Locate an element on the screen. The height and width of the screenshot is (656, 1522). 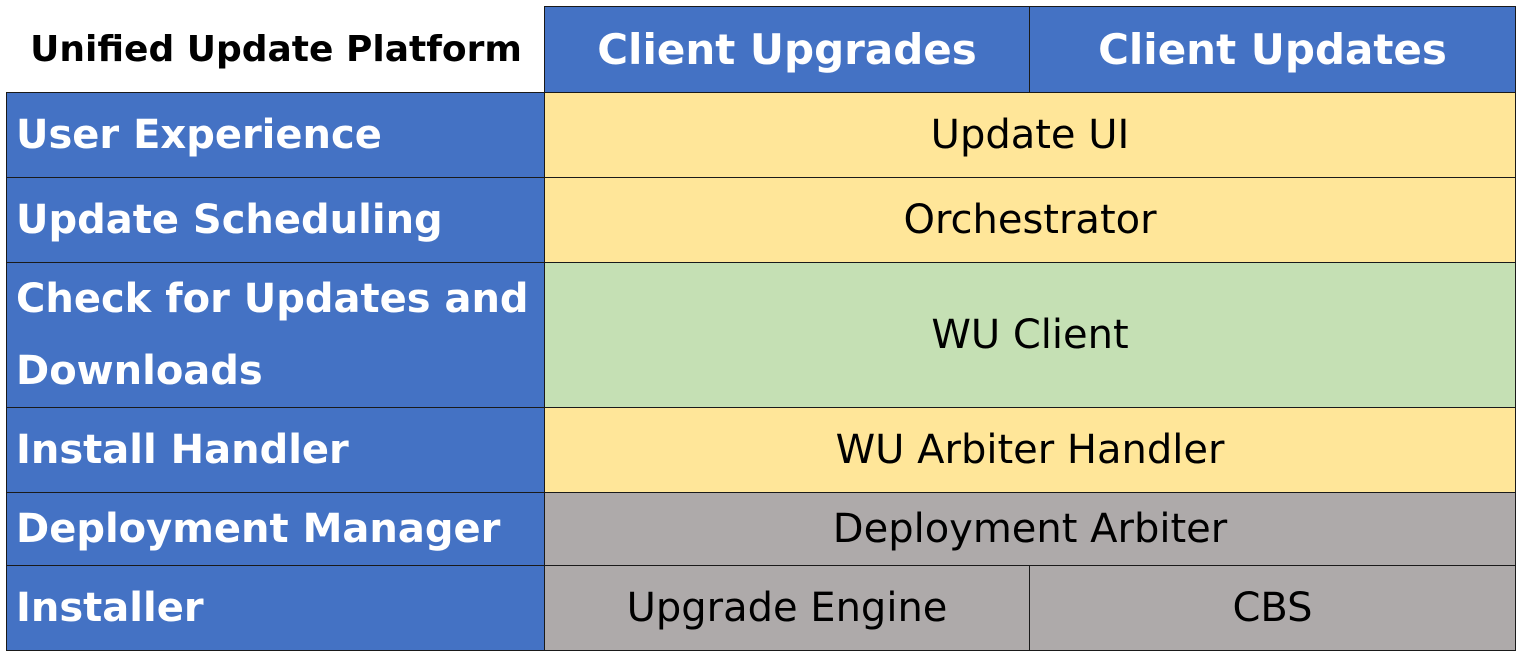
row-label-install-handler: Install Handler is located at coordinates (275, 450).